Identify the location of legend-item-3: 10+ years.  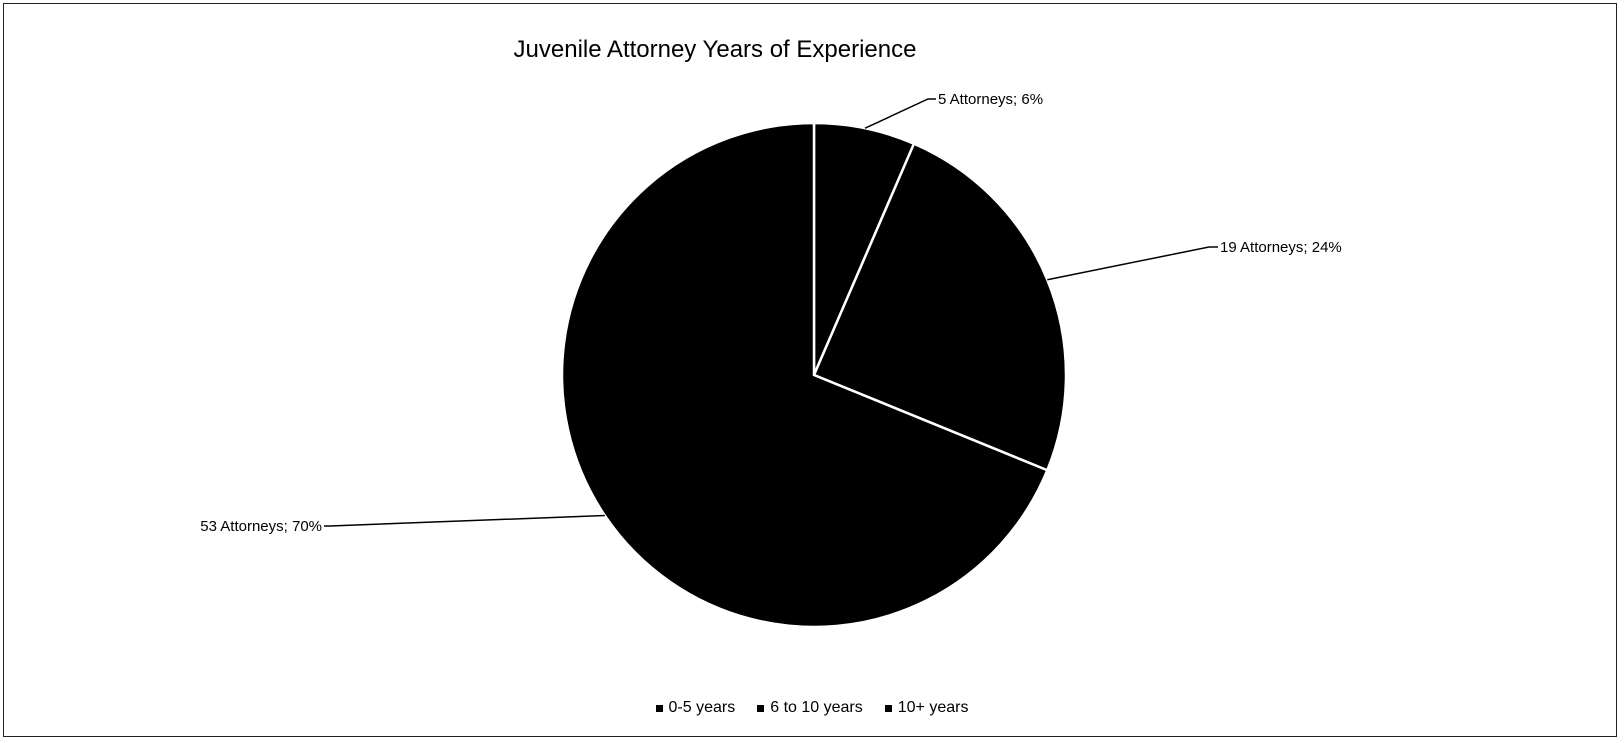
(926, 708).